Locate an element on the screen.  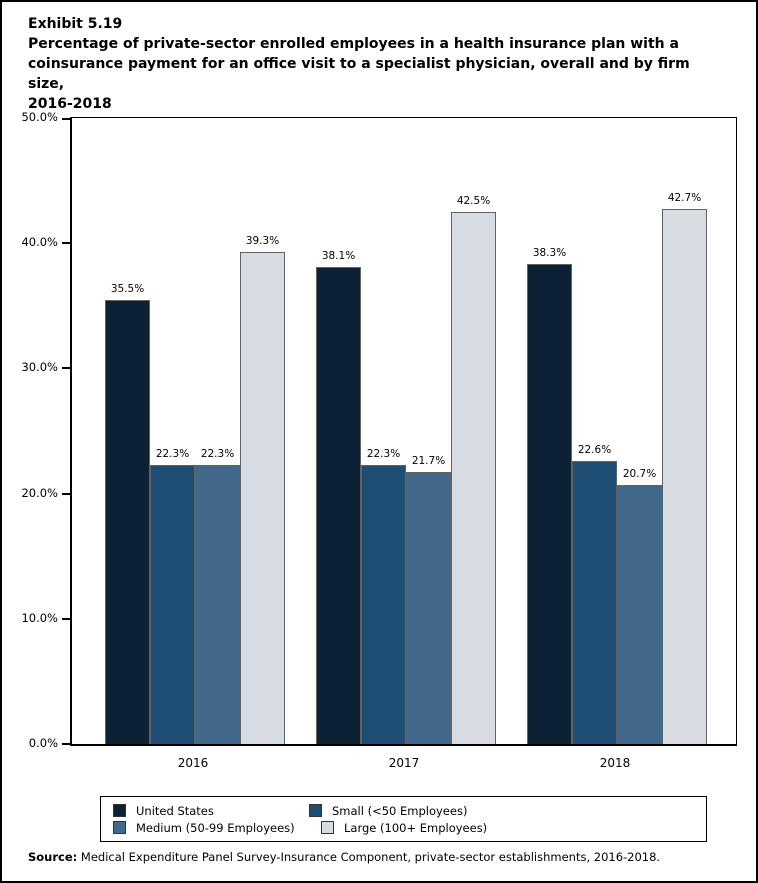
bar-value-label: 20.7% is located at coordinates (639, 474).